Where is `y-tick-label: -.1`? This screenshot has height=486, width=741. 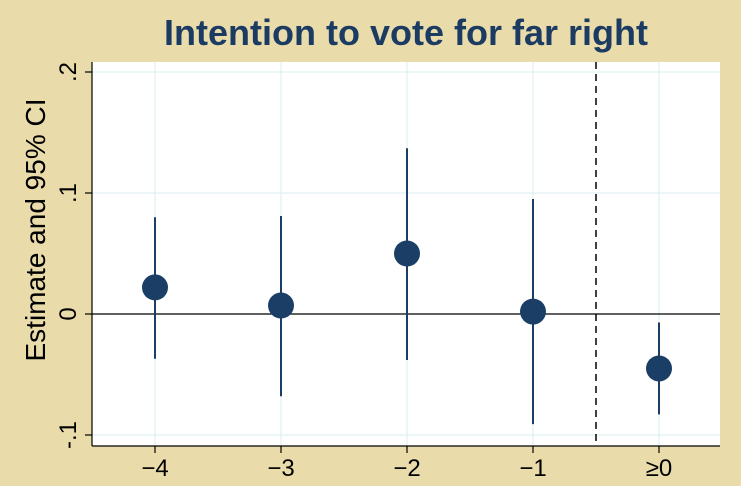 y-tick-label: -.1 is located at coordinates (68, 435).